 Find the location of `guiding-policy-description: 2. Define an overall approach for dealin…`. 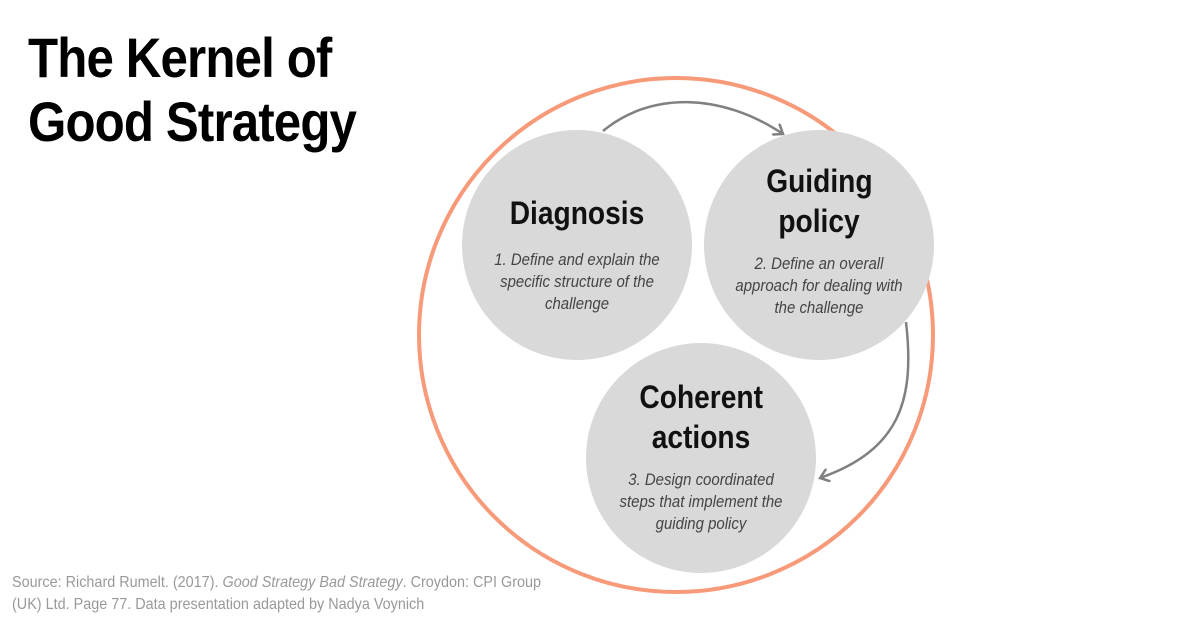

guiding-policy-description: 2. Define an overall approach for dealin… is located at coordinates (819, 285).